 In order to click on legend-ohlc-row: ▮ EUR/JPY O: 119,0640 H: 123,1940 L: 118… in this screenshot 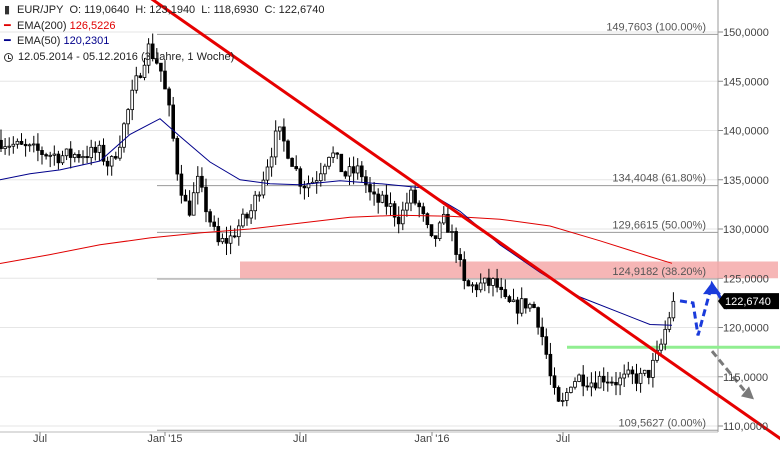, I will do `click(164, 11)`.